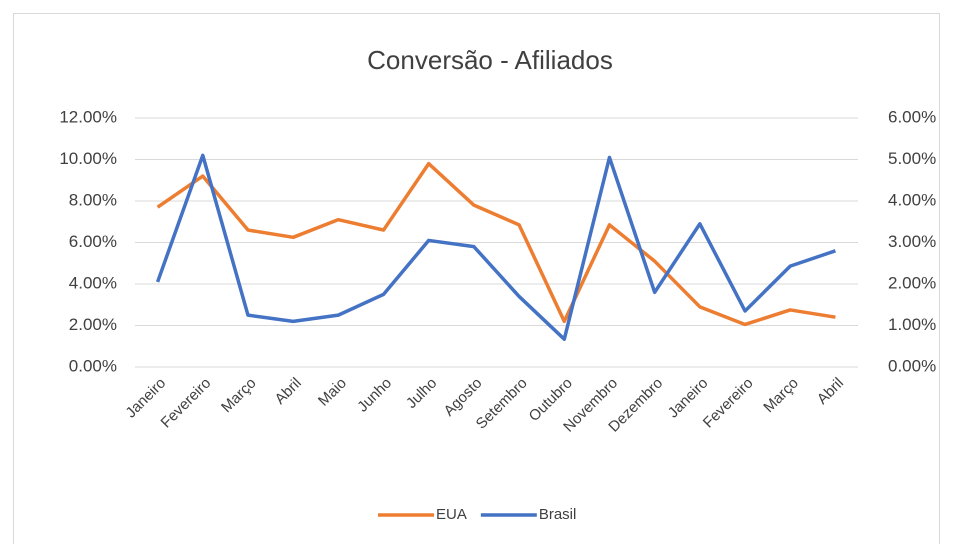  Describe the element at coordinates (912, 199) in the screenshot. I see `y2-tick-label: 4.00%` at that location.